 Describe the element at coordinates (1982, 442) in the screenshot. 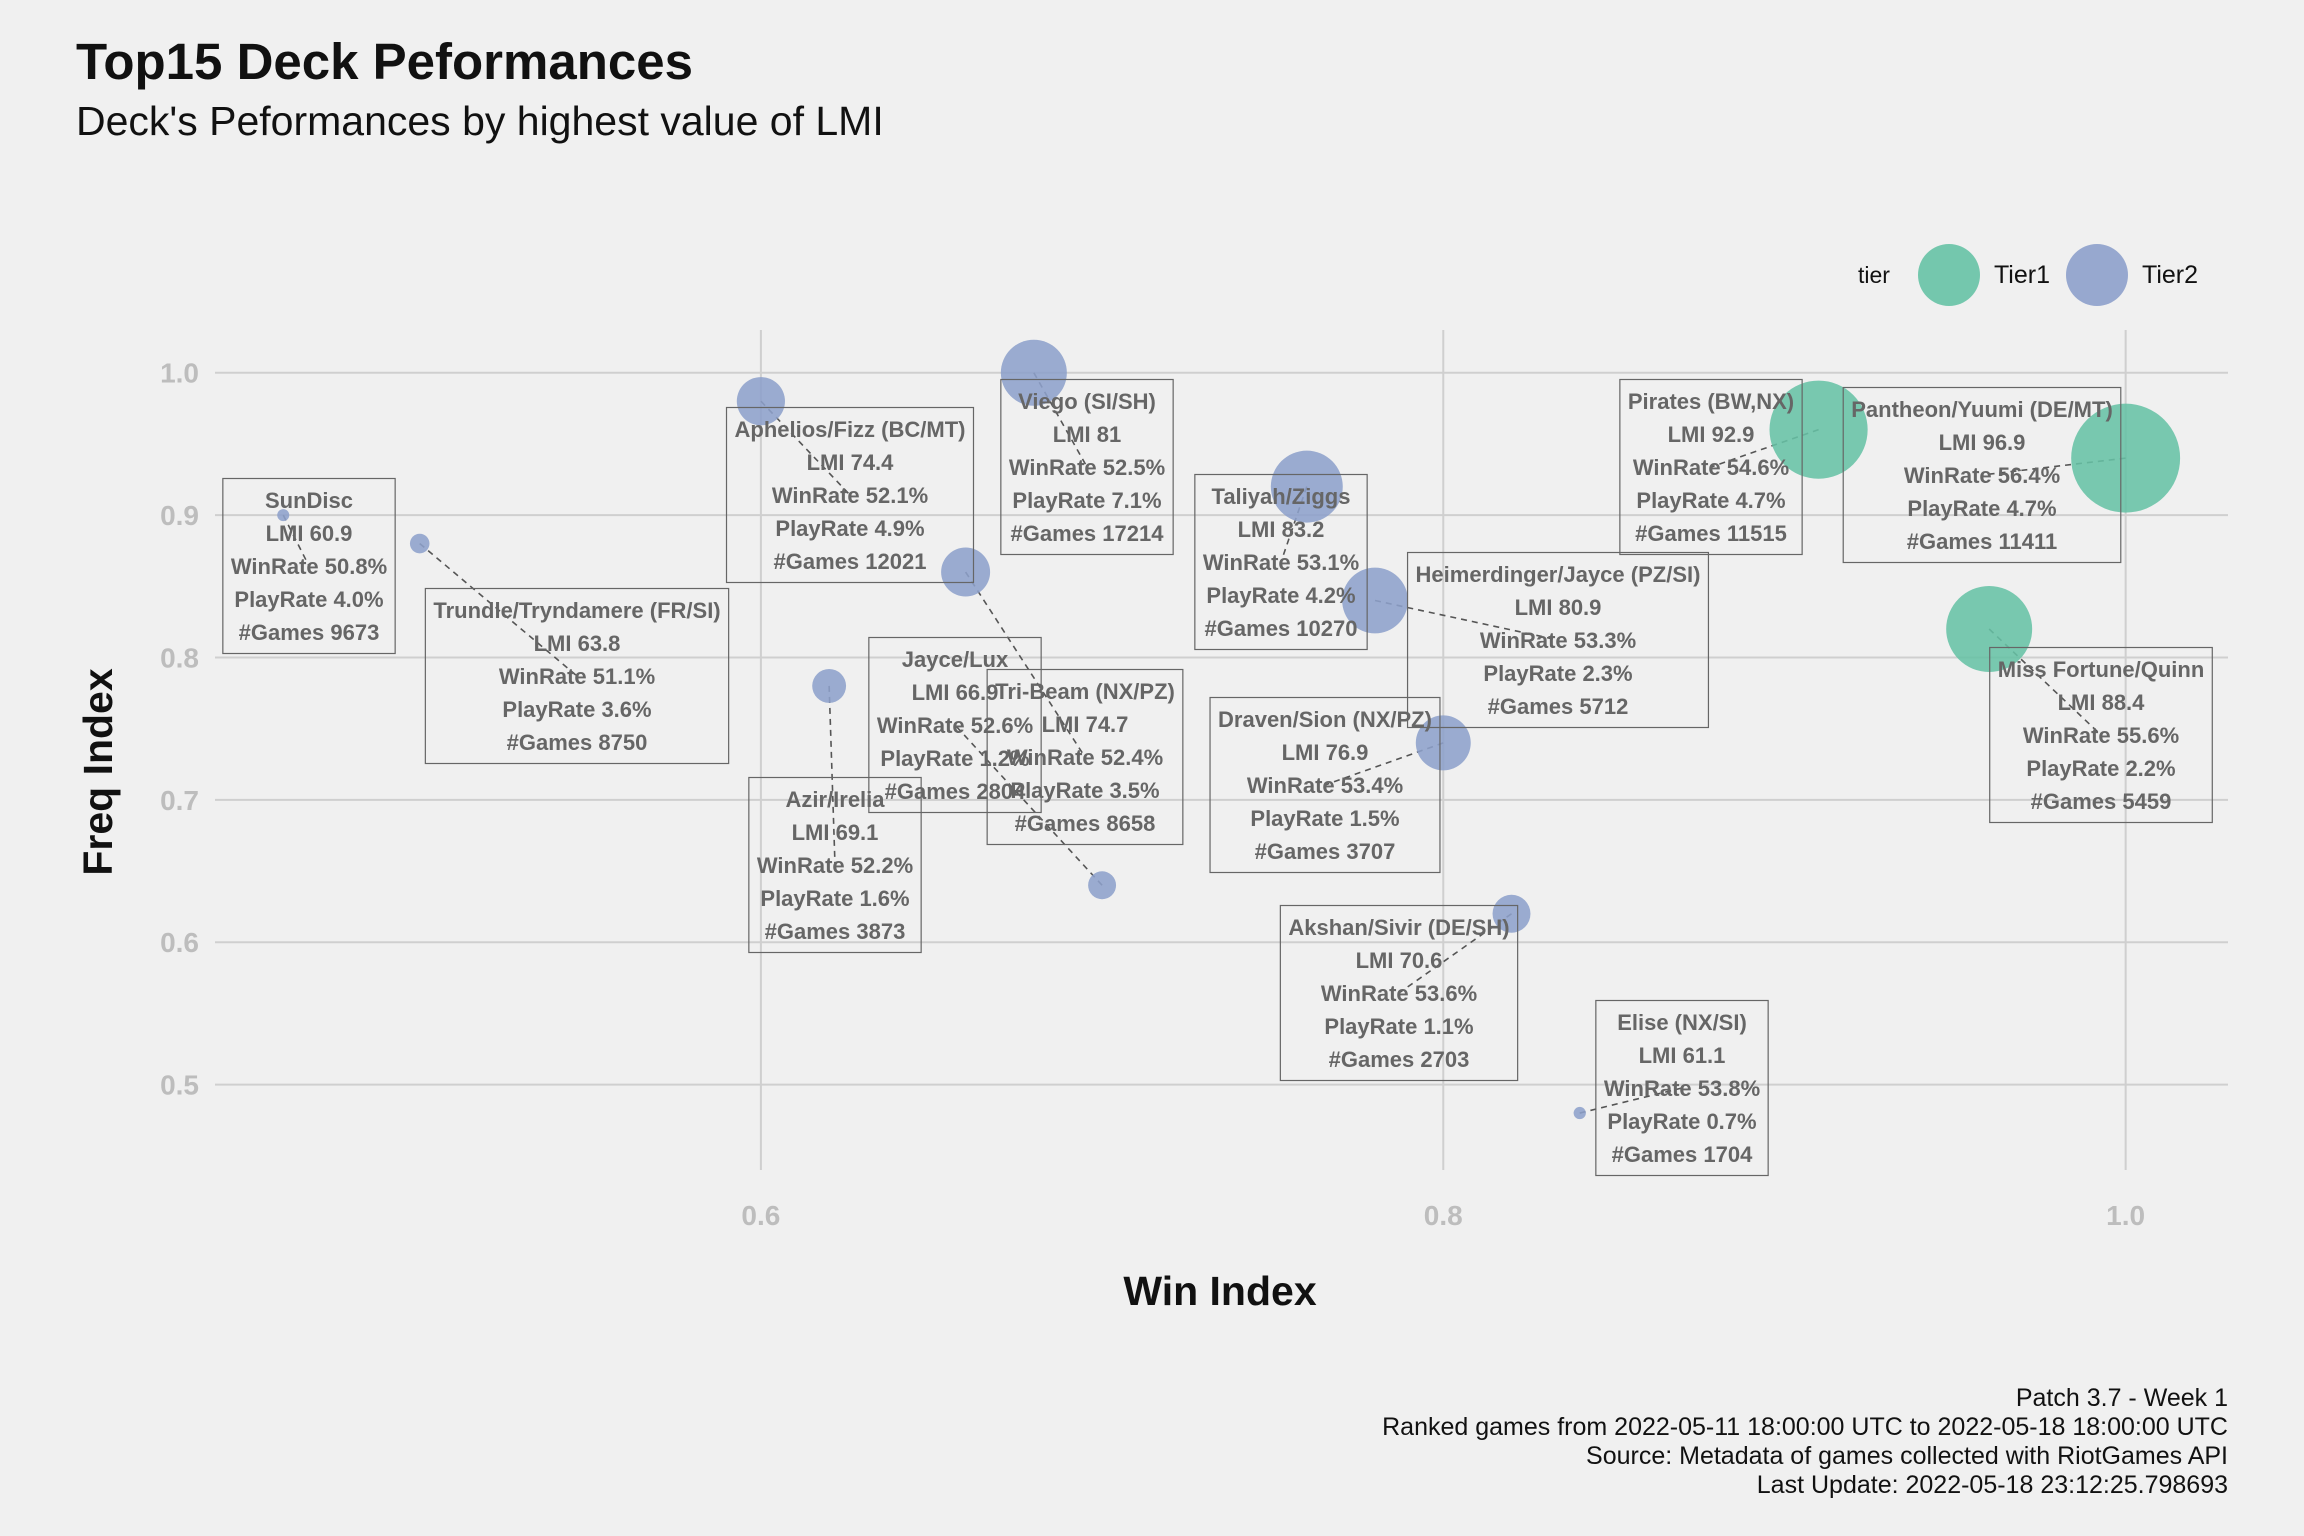

I see `point-label-line: LMI 96.9` at that location.